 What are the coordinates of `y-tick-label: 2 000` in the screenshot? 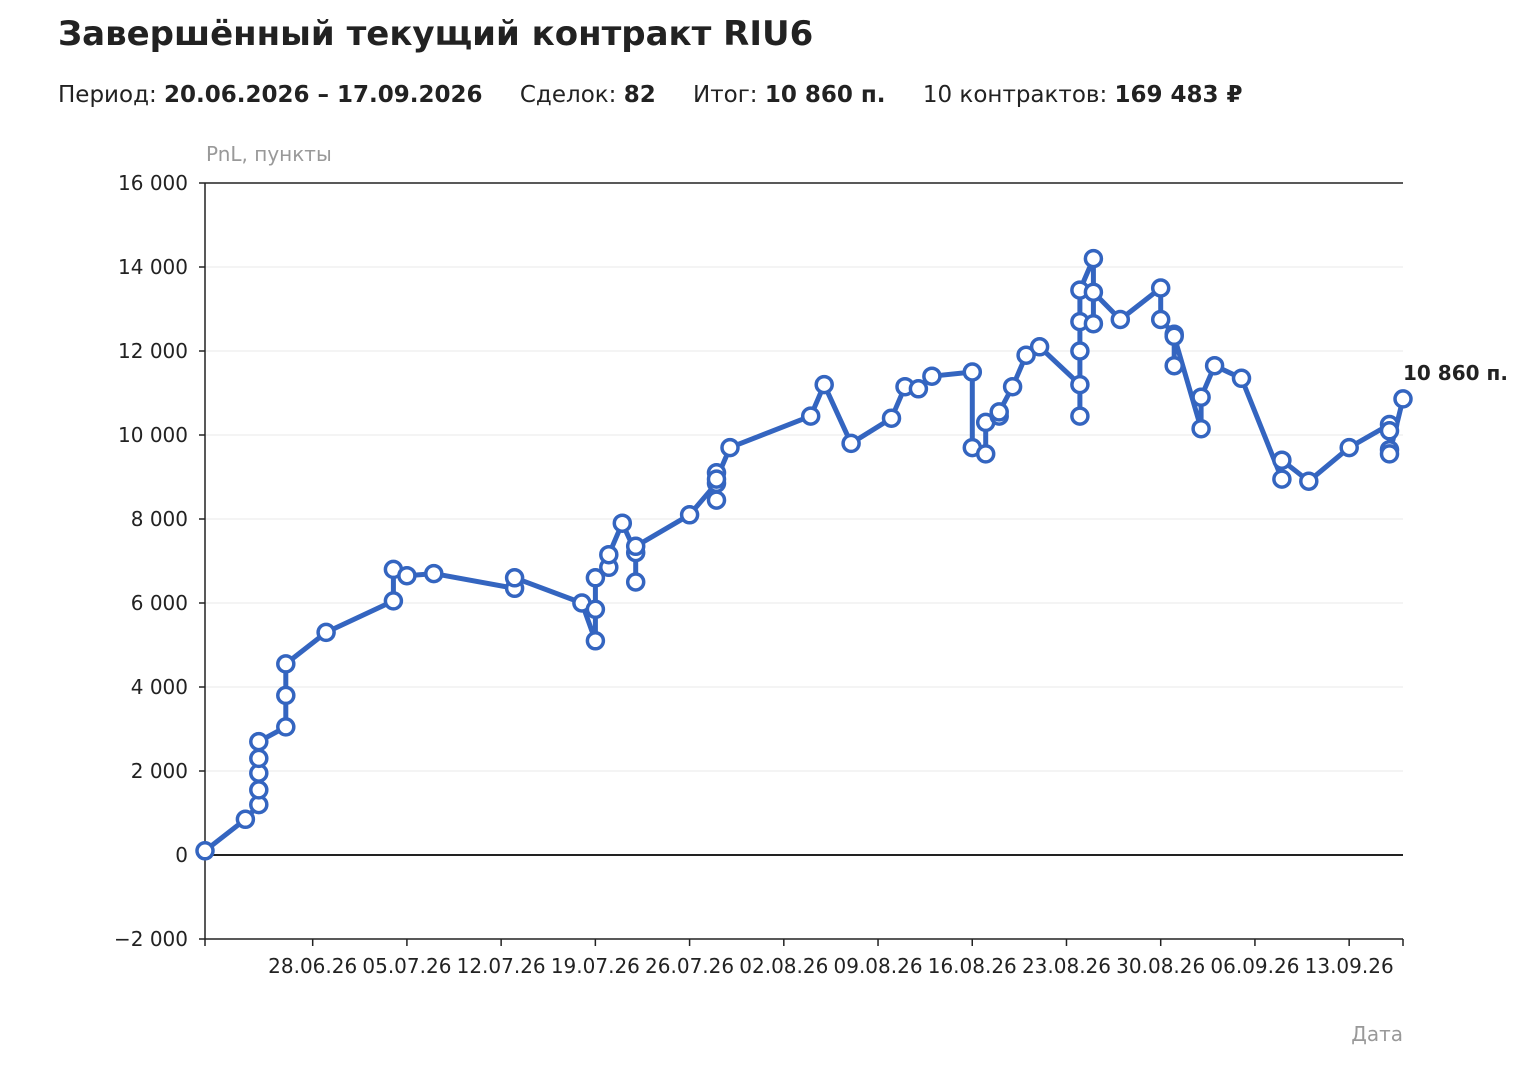 It's located at (159, 771).